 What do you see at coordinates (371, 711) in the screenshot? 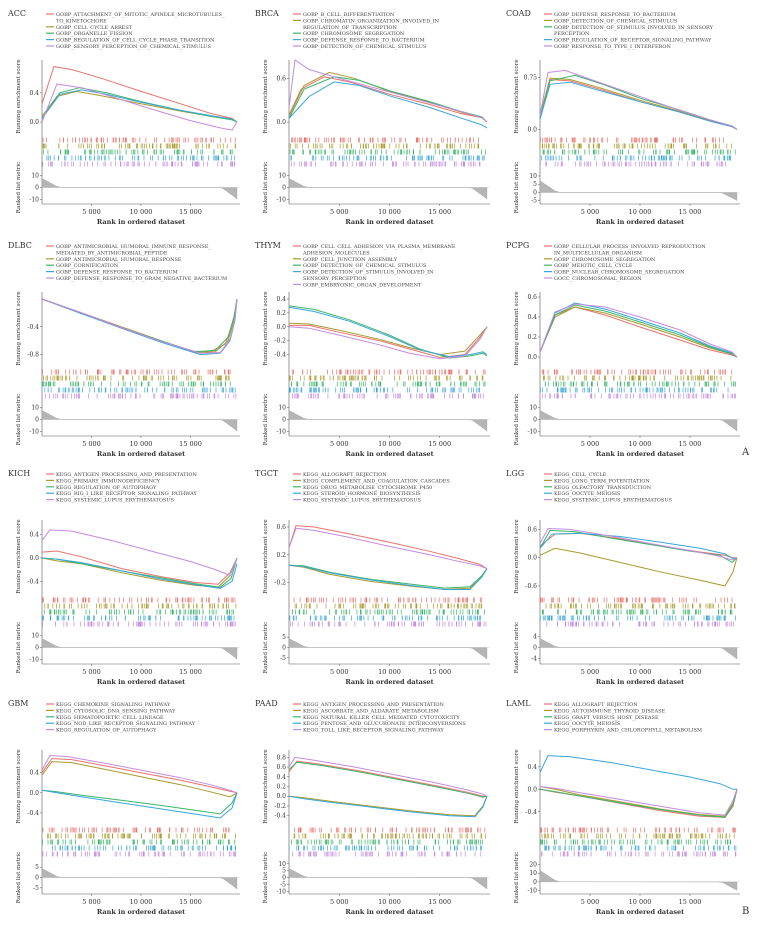
I see `legend-entry: KEGG_ASCORBATE_AND_ALDARATE_METABOLISM` at bounding box center [371, 711].